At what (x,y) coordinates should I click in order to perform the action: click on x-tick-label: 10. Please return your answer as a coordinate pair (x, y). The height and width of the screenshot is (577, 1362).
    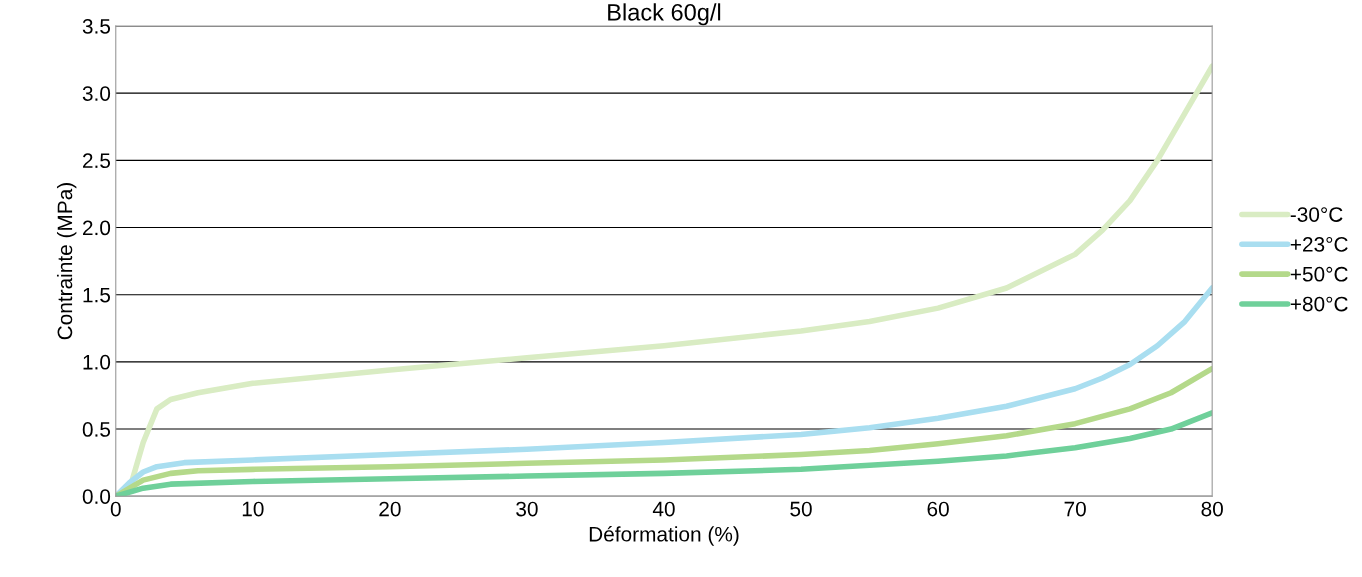
    Looking at the image, I should click on (253, 509).